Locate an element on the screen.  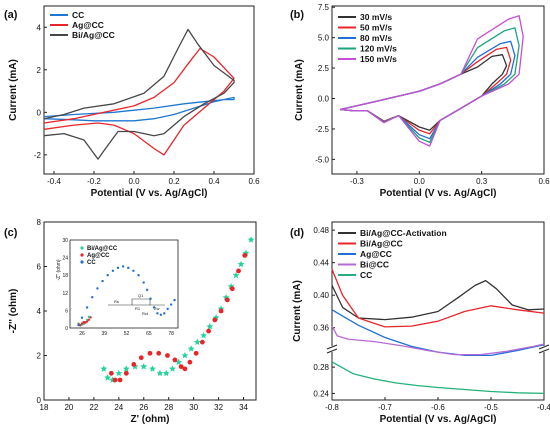
x-tick-label: 0.2 is located at coordinates (174, 181).